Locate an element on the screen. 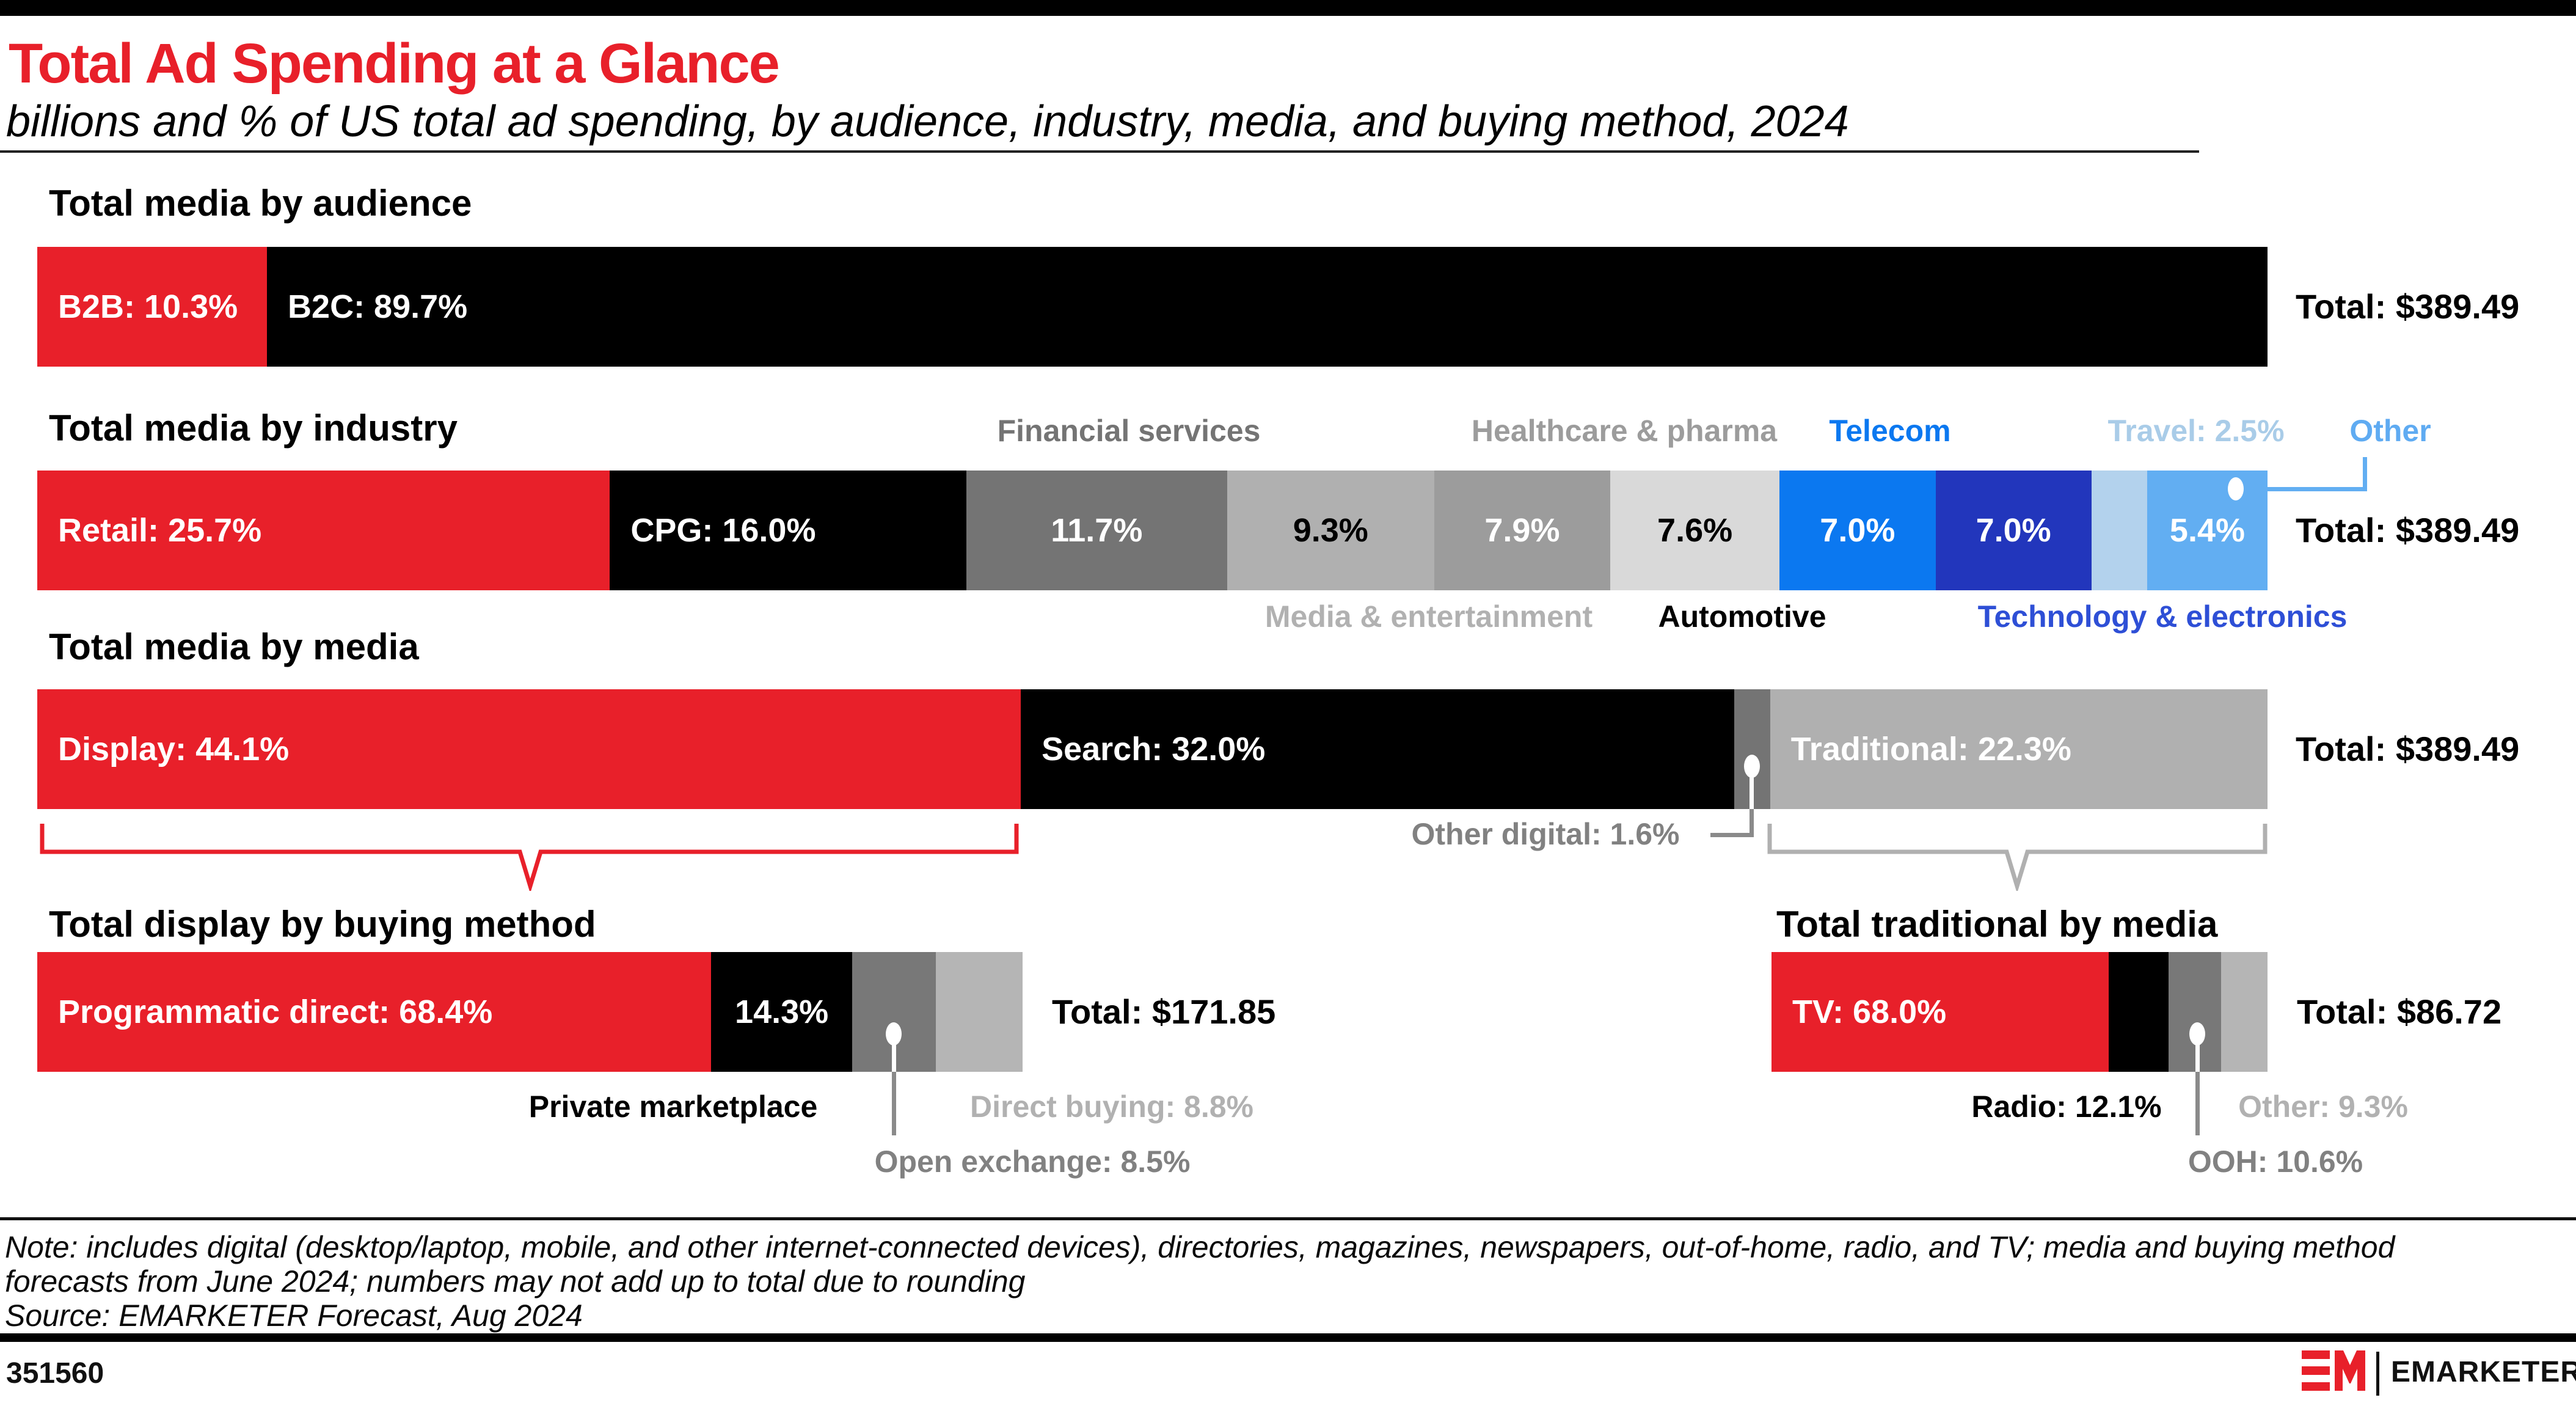  segment-financial-services: 11.7% is located at coordinates (1096, 530).